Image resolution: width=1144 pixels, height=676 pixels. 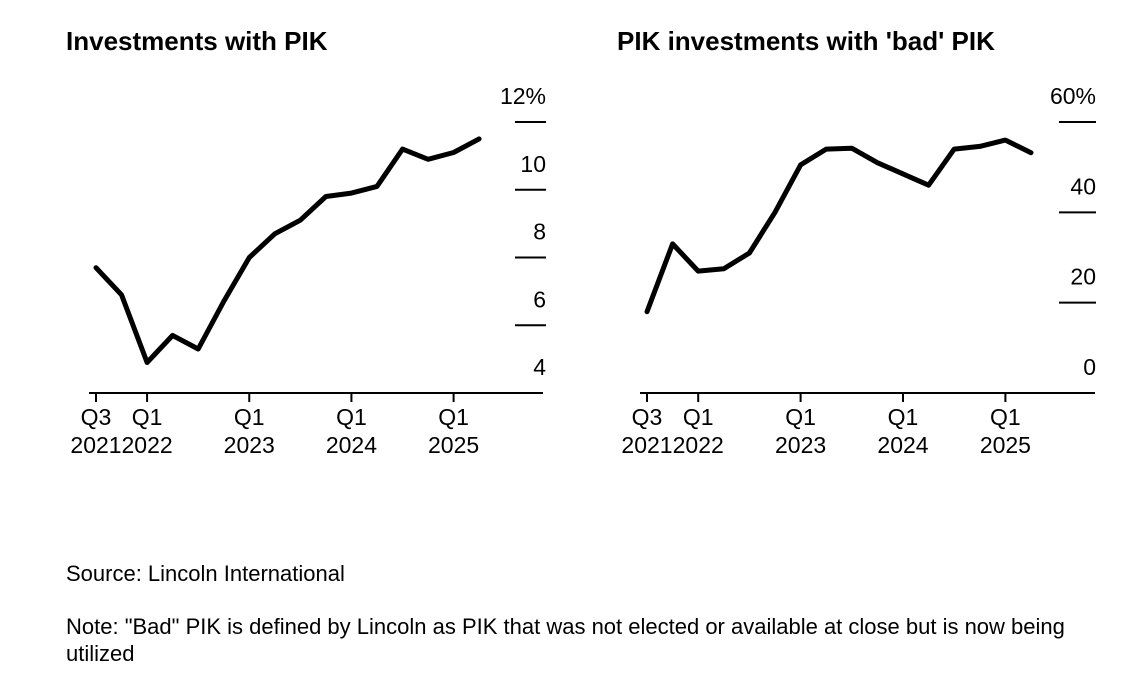 What do you see at coordinates (539, 299) in the screenshot?
I see `y-tick-label: 6` at bounding box center [539, 299].